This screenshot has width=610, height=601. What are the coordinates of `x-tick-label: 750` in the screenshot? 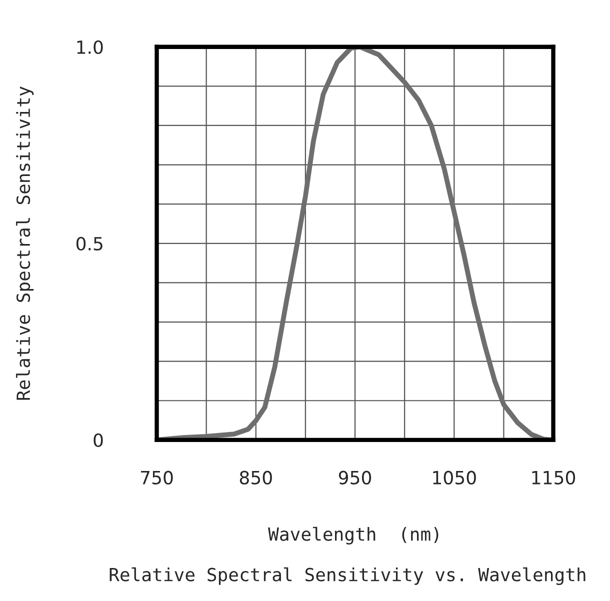 It's located at (157, 477).